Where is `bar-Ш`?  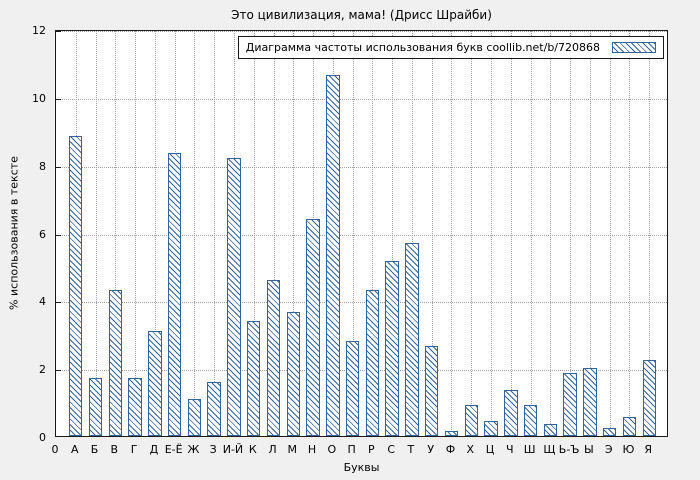
bar-Ш is located at coordinates (530, 420).